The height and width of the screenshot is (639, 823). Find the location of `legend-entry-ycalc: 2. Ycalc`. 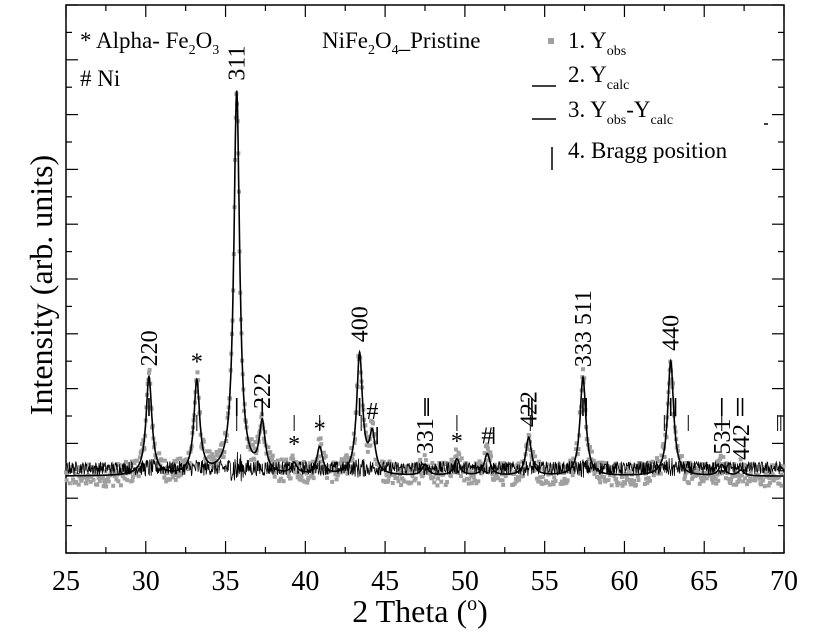

legend-entry-ycalc: 2. Ycalc is located at coordinates (598, 77).